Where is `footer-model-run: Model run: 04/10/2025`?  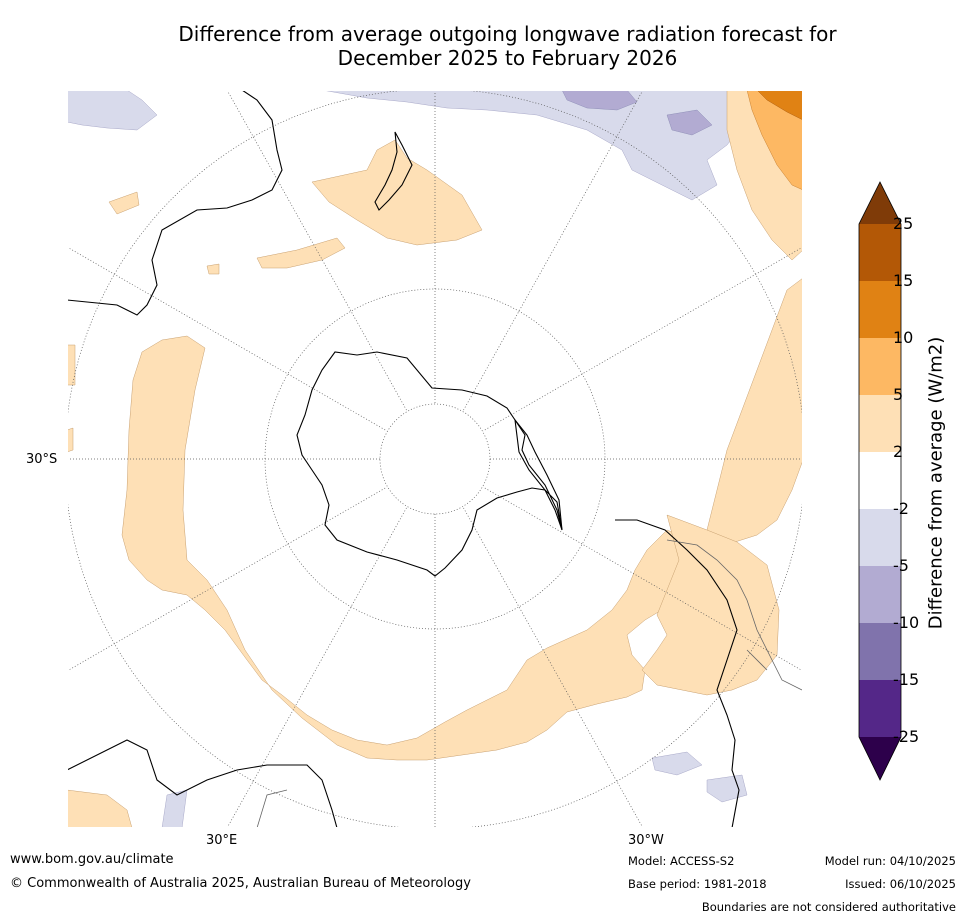 footer-model-run: Model run: 04/10/2025 is located at coordinates (890, 861).